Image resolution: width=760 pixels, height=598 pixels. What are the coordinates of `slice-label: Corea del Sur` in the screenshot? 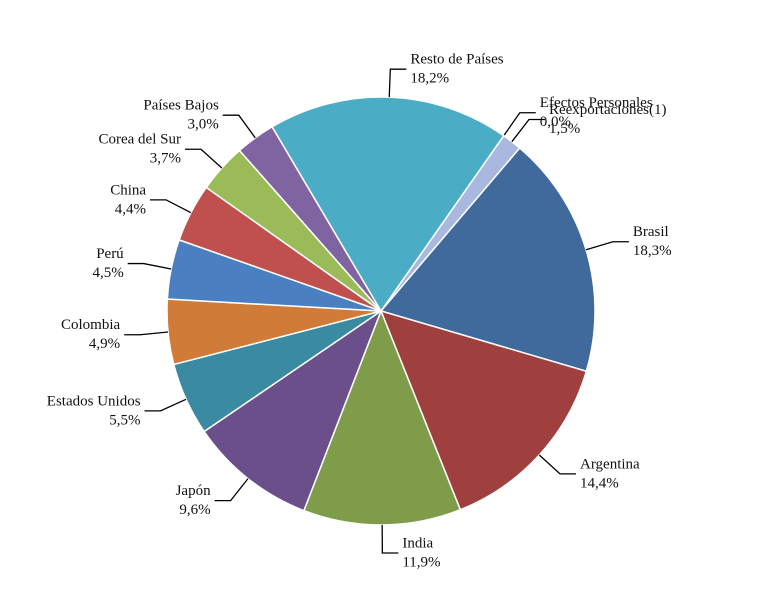 It's located at (139, 140).